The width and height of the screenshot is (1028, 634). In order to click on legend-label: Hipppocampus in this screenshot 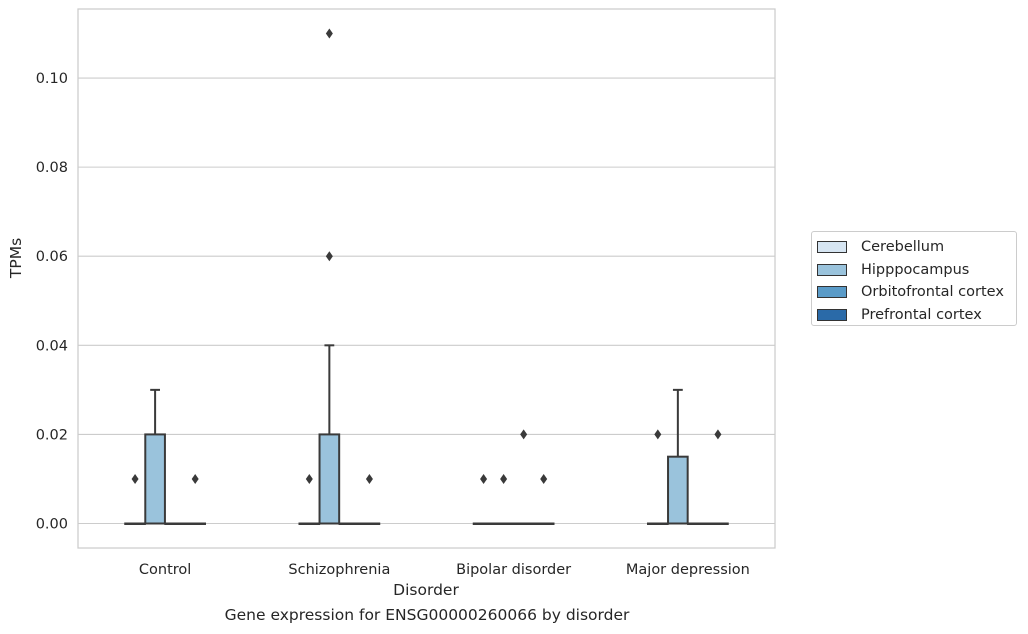, I will do `click(915, 269)`.